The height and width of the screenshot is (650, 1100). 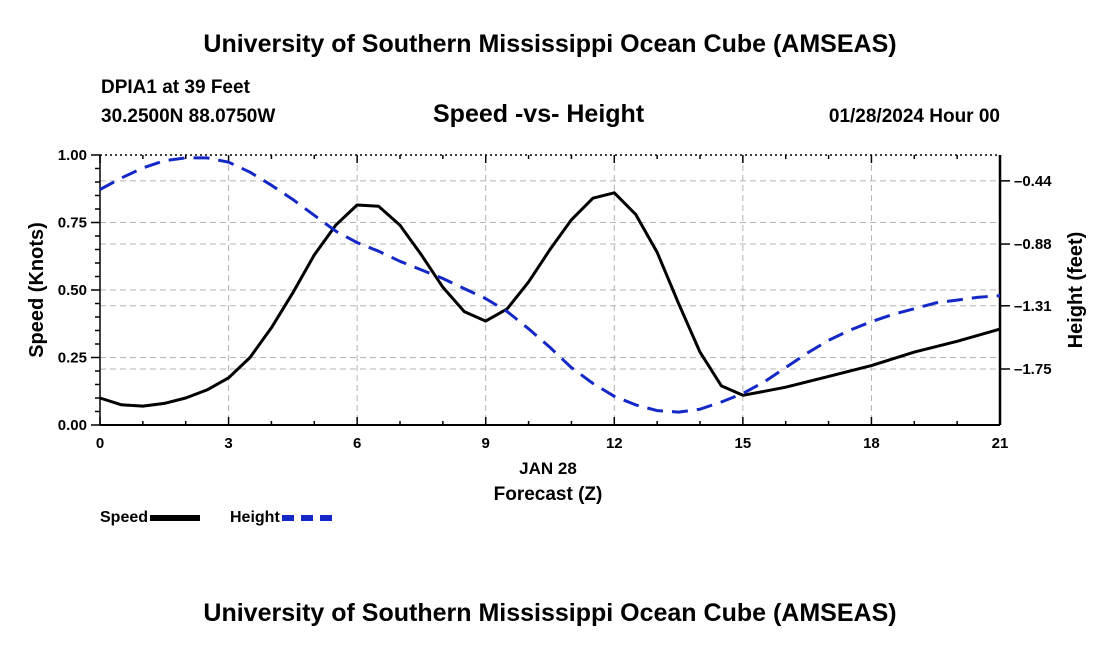 I want to click on x-tick-label: 18, so click(x=871, y=443).